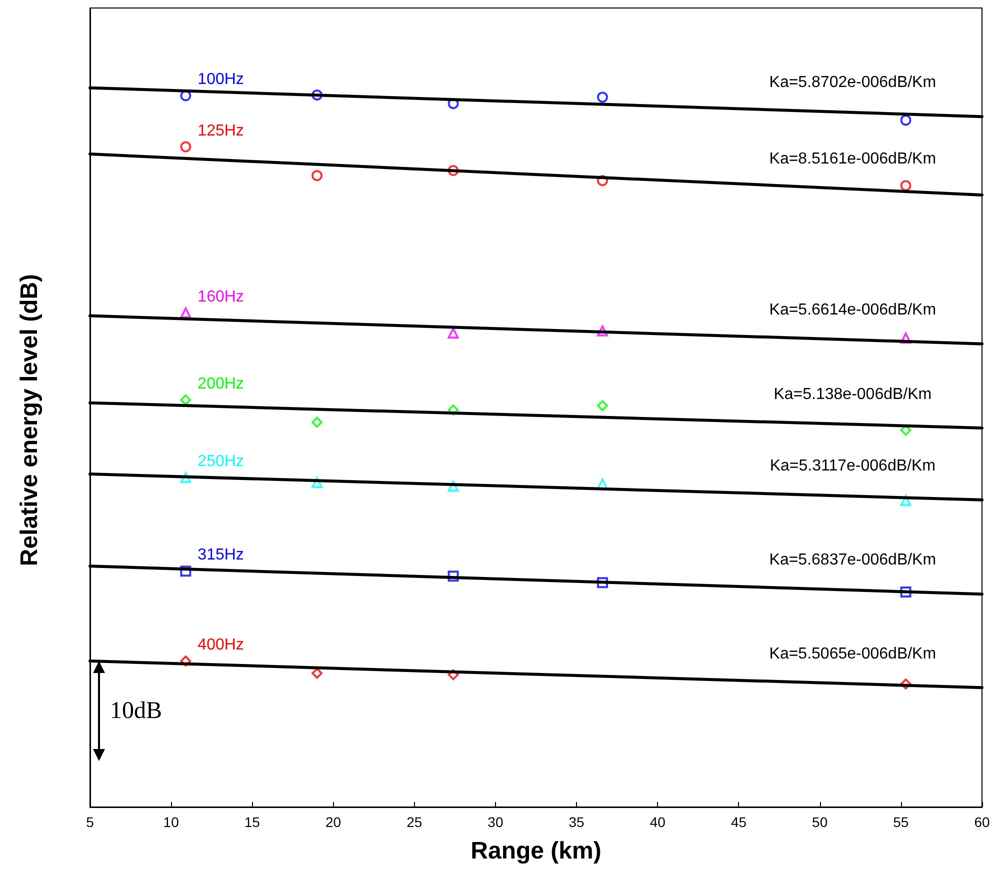  What do you see at coordinates (852, 82) in the screenshot?
I see `annotation: Ka=5.8702e-006dB/Km` at bounding box center [852, 82].